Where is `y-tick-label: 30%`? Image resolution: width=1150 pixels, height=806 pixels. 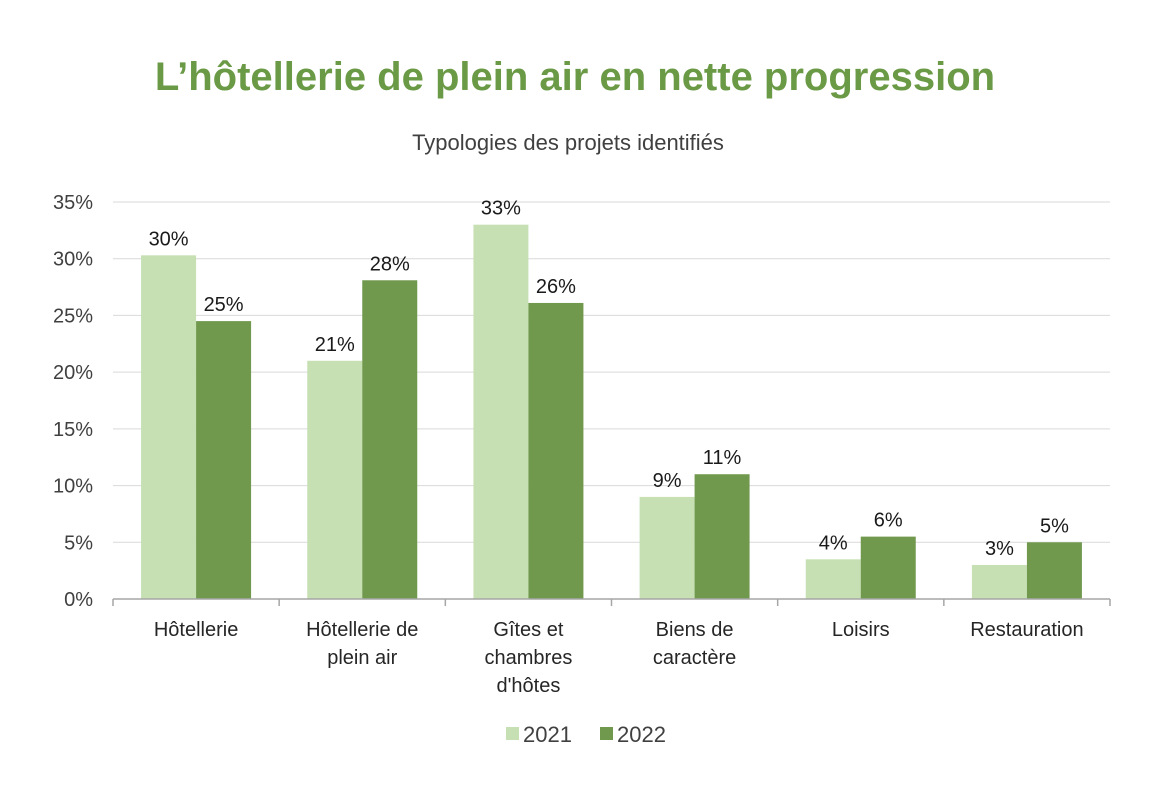 y-tick-label: 30% is located at coordinates (73, 260).